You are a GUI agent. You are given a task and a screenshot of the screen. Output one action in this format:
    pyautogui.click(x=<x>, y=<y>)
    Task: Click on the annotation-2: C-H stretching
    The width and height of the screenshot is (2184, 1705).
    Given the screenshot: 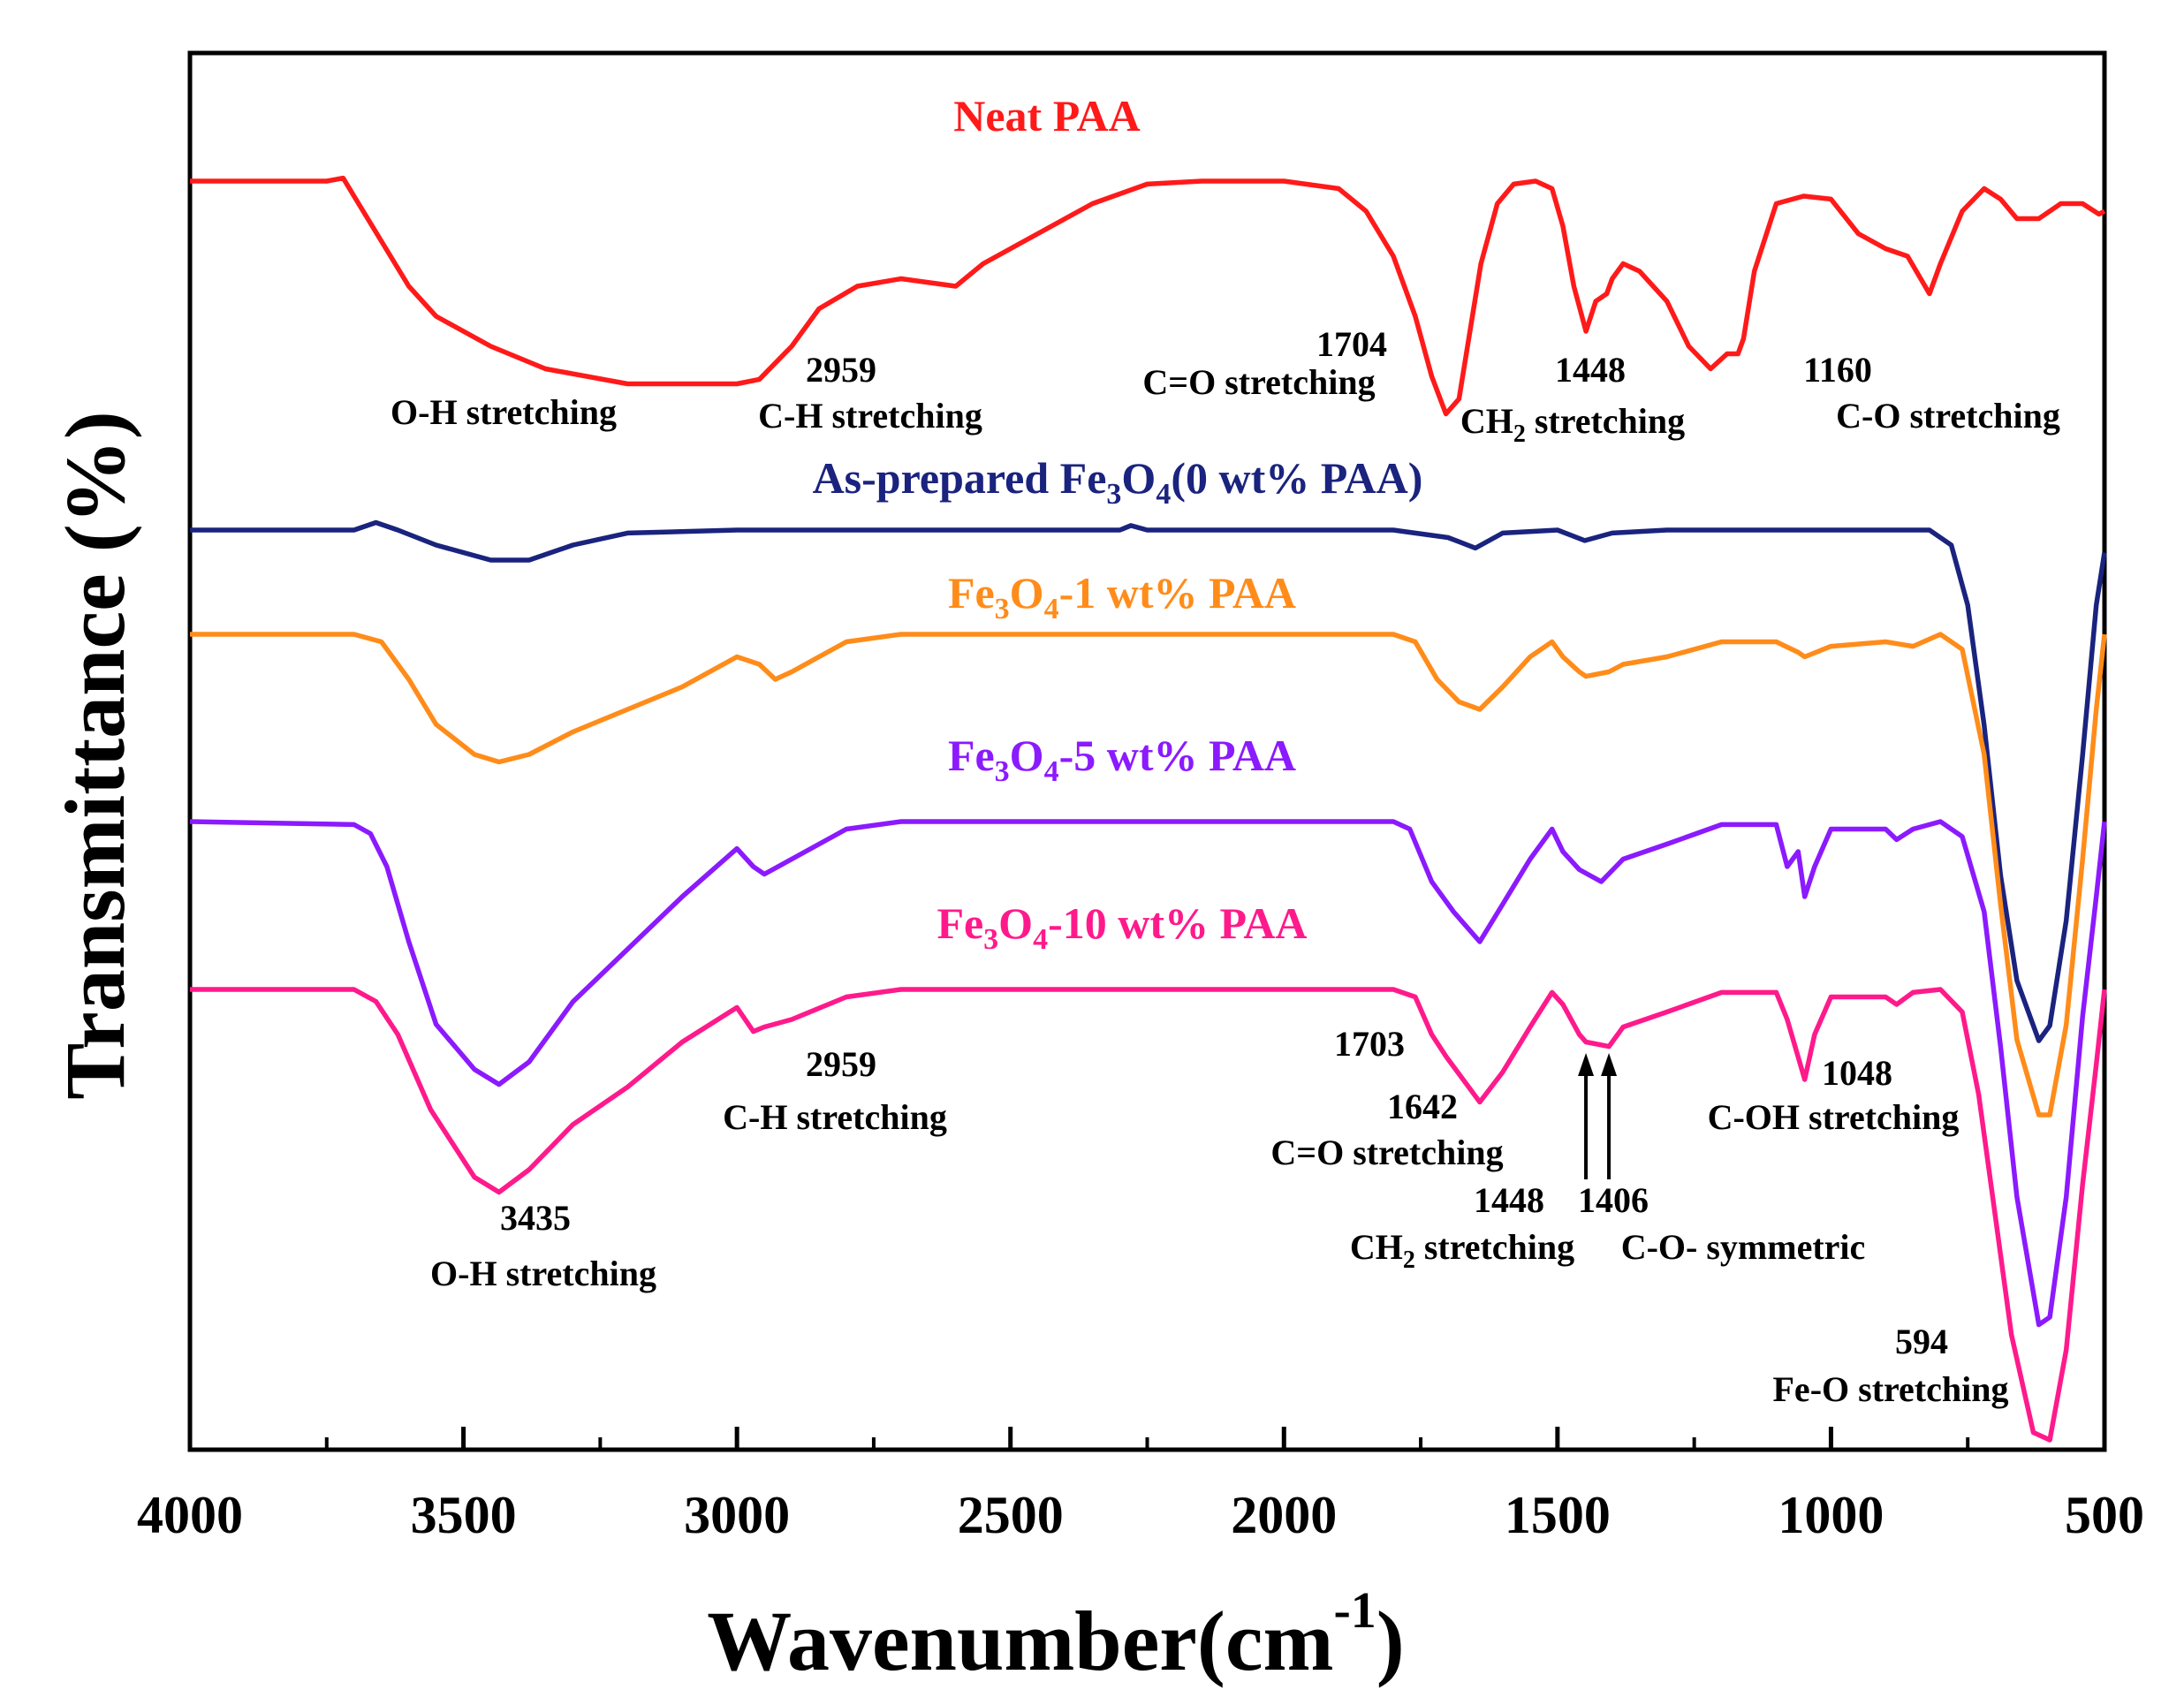 What is the action you would take?
    pyautogui.click(x=870, y=416)
    